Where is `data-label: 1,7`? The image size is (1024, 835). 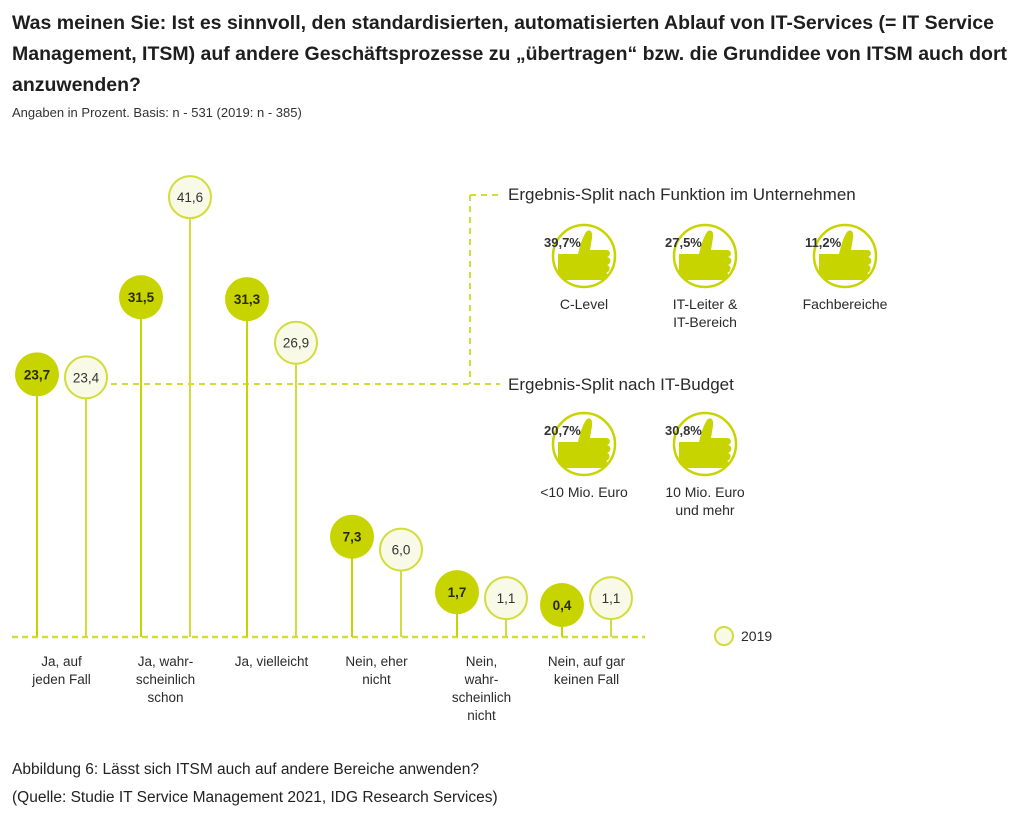 data-label: 1,7 is located at coordinates (457, 592).